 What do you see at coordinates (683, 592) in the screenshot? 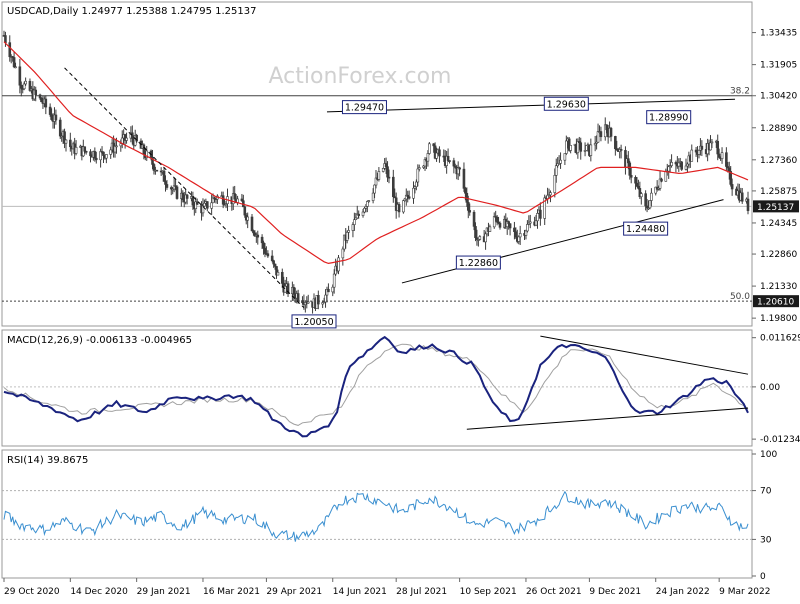
I see `x-axis-label: 24 Jan 2022` at bounding box center [683, 592].